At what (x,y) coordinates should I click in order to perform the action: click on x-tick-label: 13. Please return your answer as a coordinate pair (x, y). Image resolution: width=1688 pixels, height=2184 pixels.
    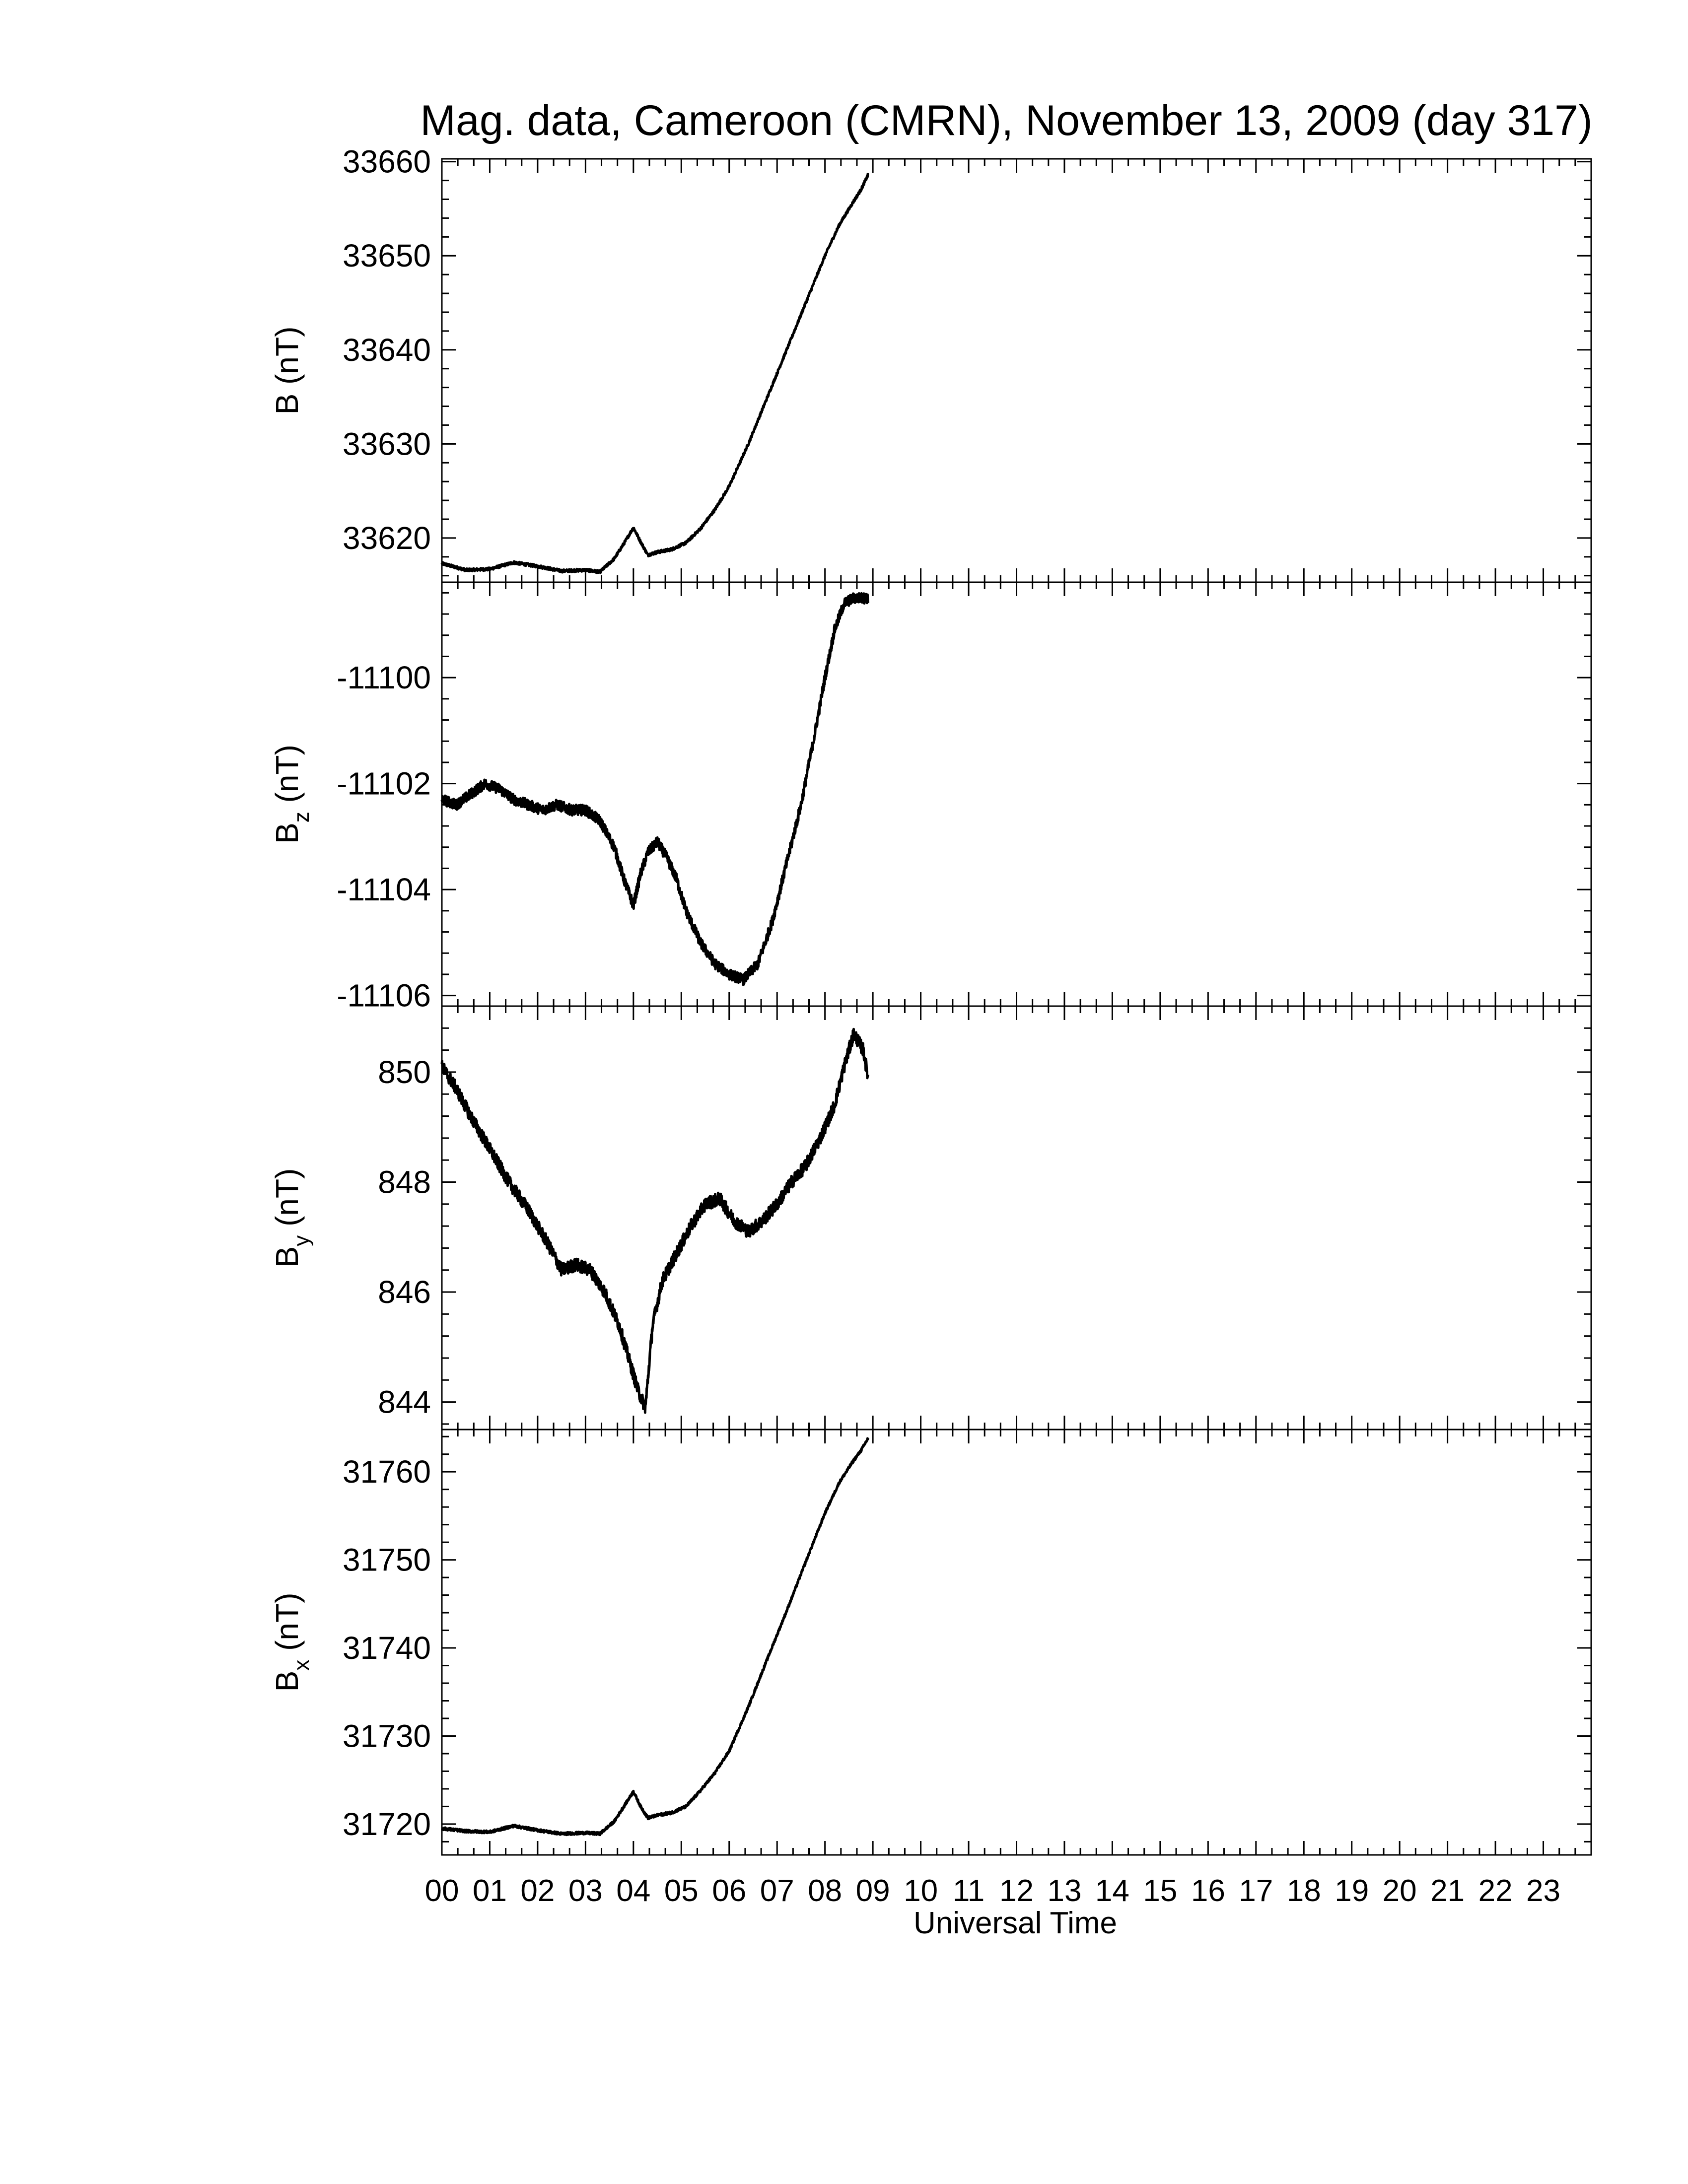
    Looking at the image, I should click on (1064, 1891).